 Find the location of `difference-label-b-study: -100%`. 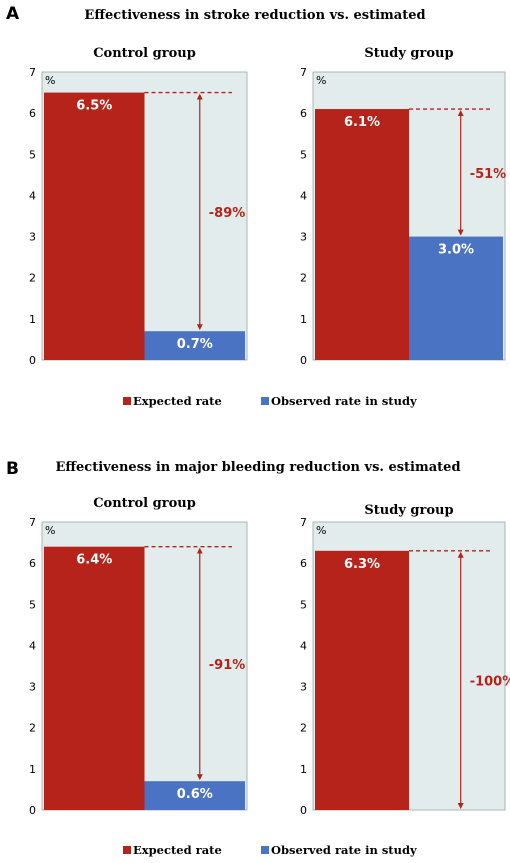

difference-label-b-study: -100% is located at coordinates (490, 681).